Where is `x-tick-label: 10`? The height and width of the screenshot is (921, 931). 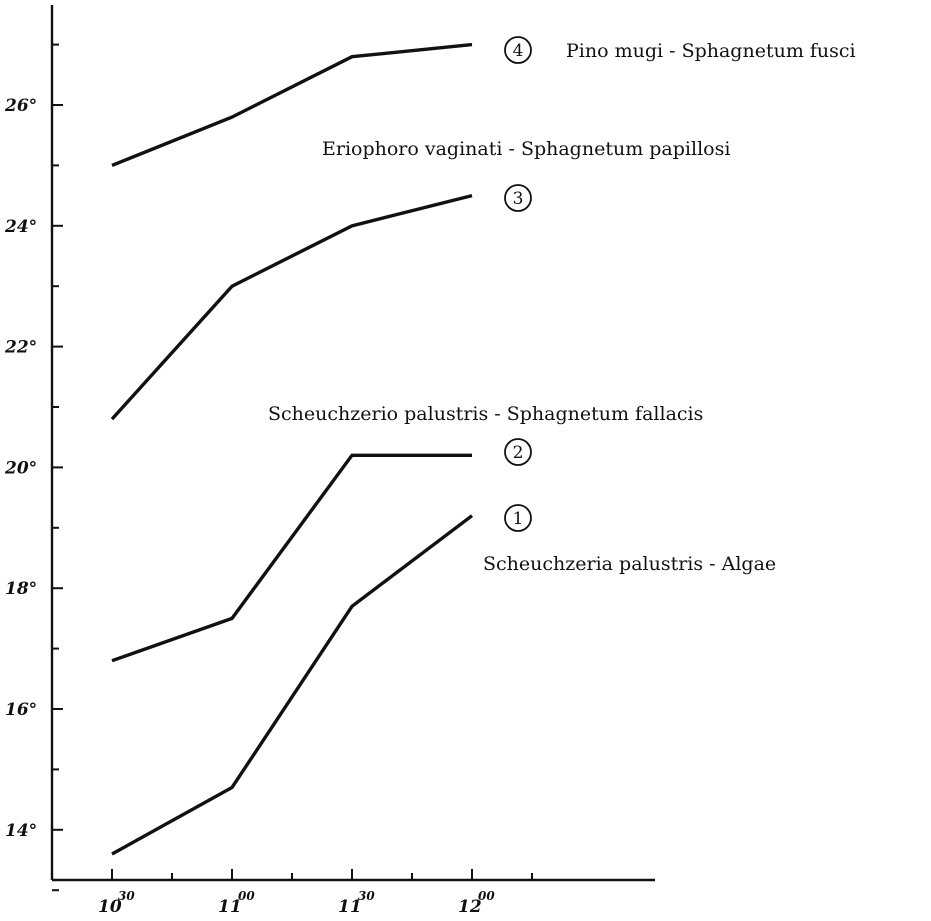
x-tick-label: 10 is located at coordinates (110, 907).